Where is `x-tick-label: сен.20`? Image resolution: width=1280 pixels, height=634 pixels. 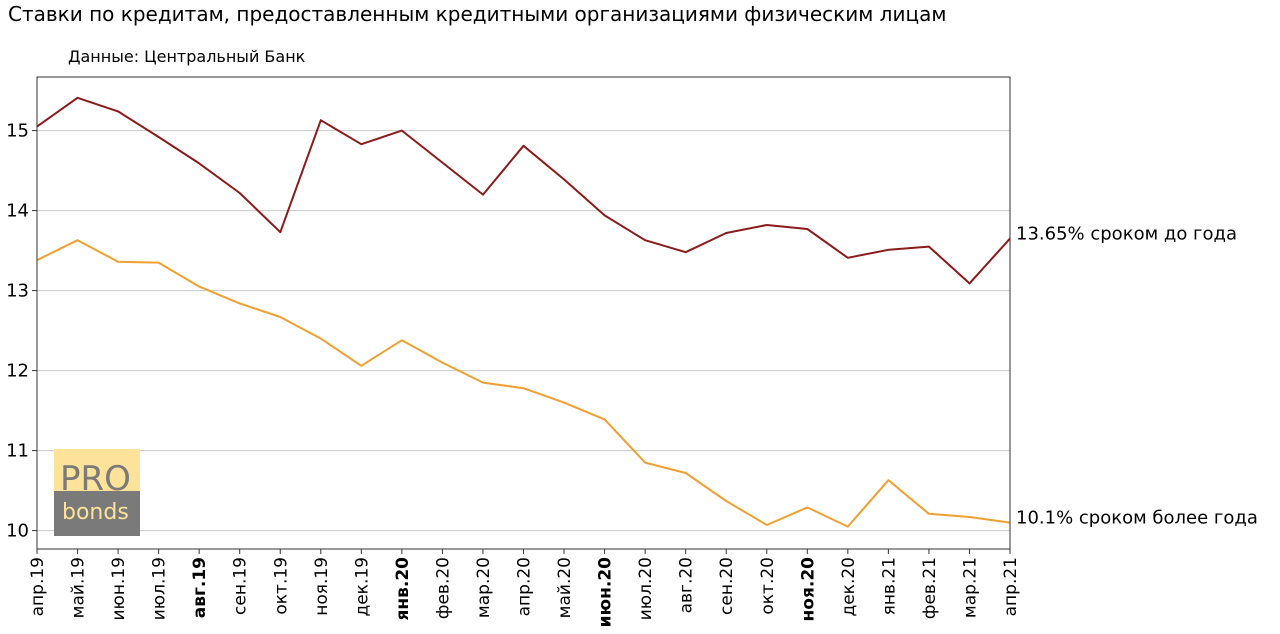 x-tick-label: сен.20 is located at coordinates (727, 586).